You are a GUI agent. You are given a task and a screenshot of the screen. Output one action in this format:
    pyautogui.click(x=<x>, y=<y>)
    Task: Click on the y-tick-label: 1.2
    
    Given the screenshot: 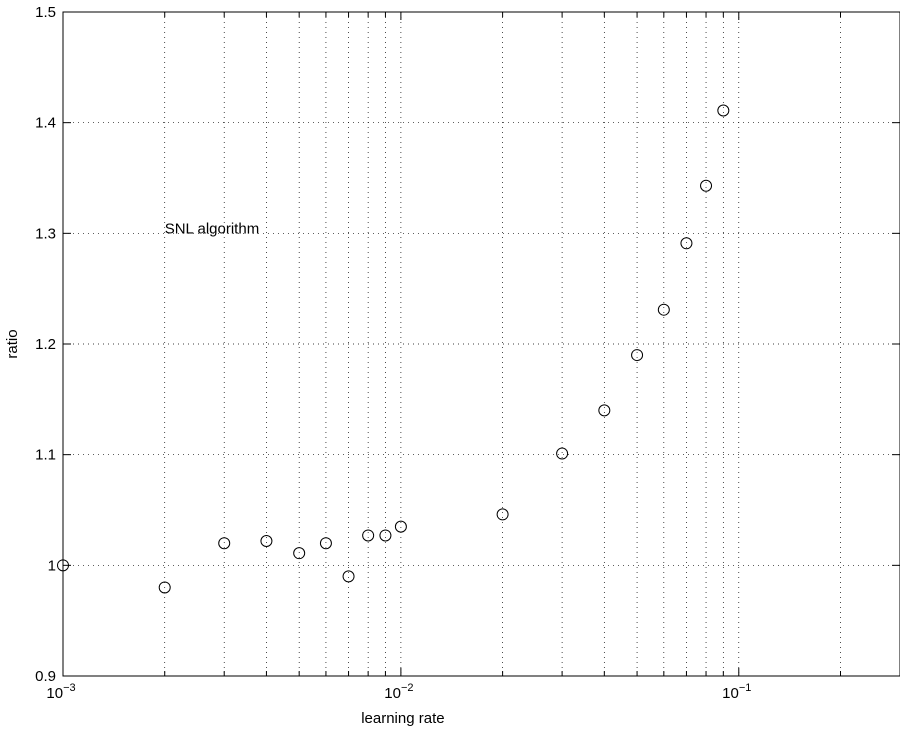 What is the action you would take?
    pyautogui.click(x=45, y=344)
    